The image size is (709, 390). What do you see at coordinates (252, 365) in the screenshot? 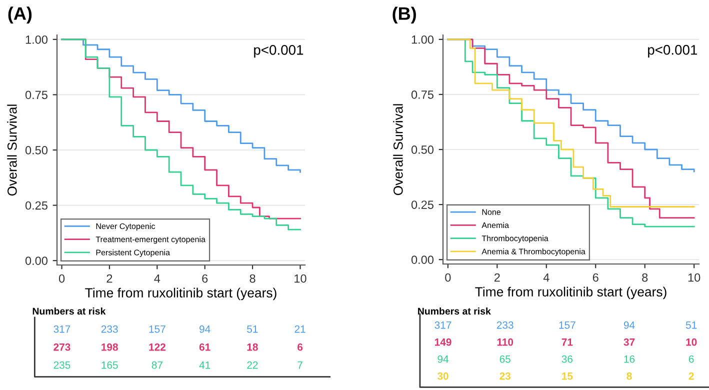
I see `text: 22` at bounding box center [252, 365].